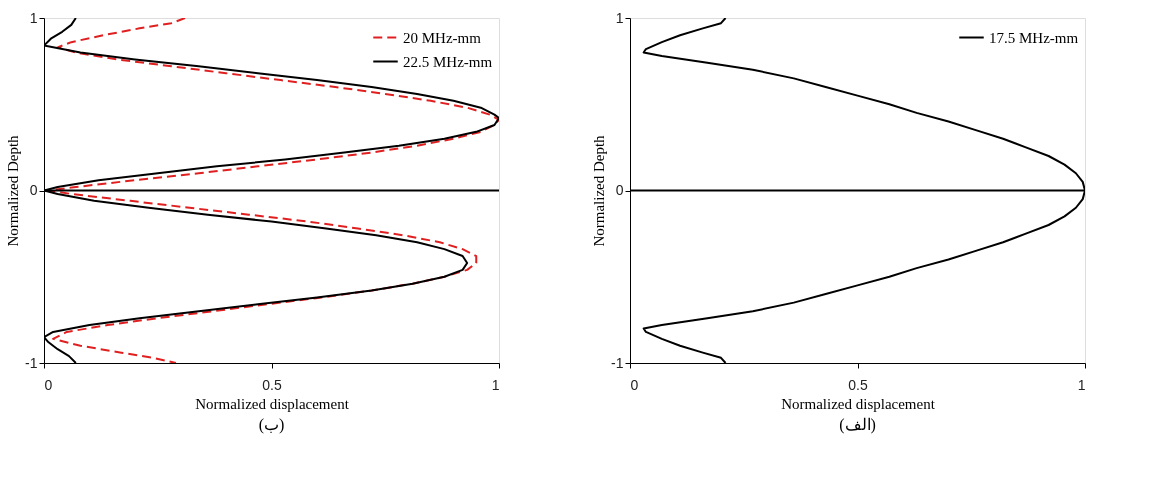  Describe the element at coordinates (857, 425) in the screenshot. I see `text: (الف)` at that location.